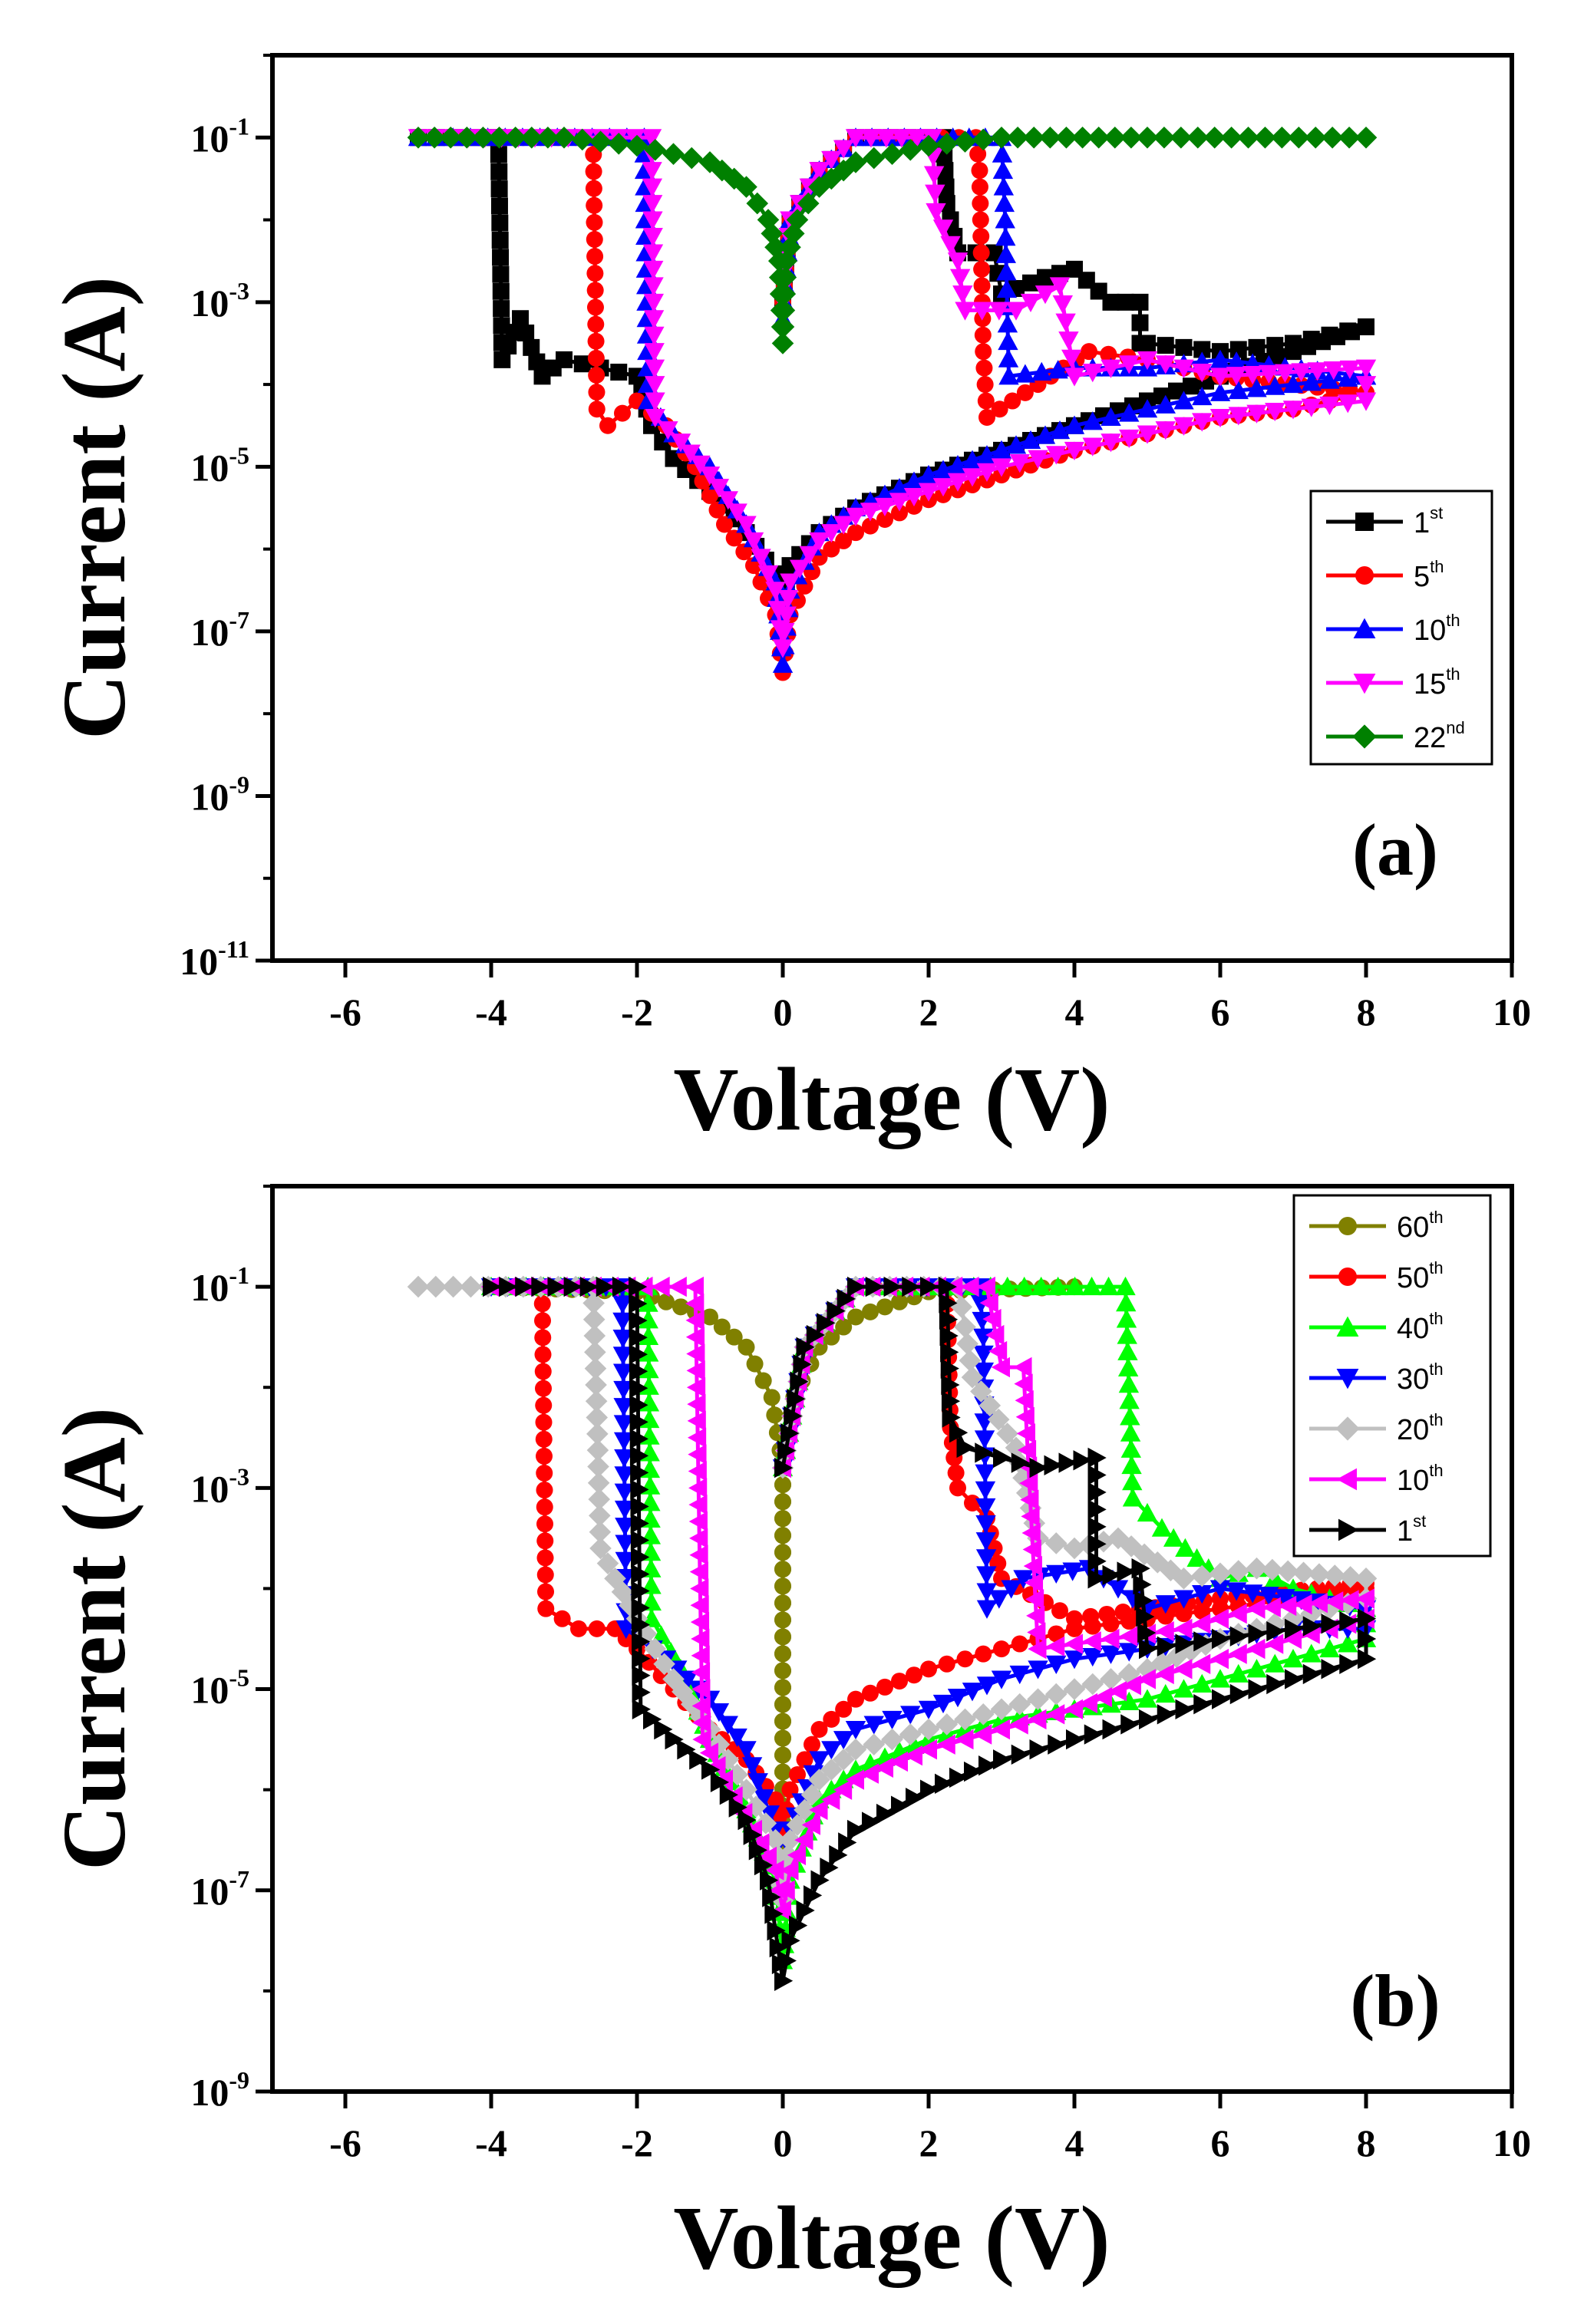  Describe the element at coordinates (1429, 575) in the screenshot. I see `legend-label: 5th` at that location.